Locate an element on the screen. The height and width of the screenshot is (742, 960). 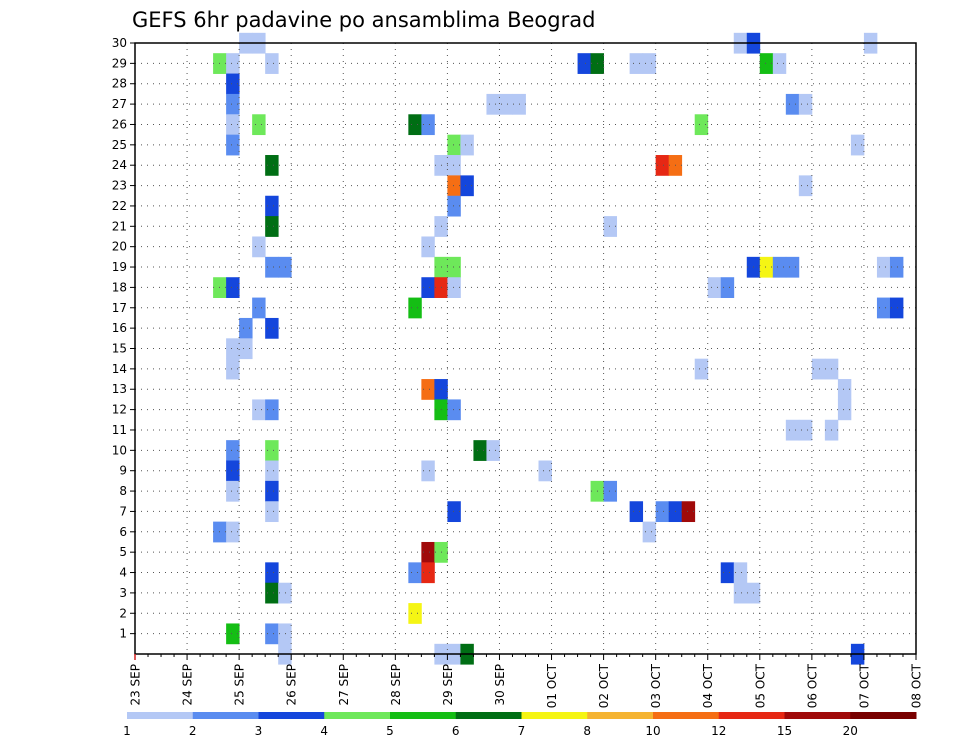
y-tick-label: 1 is located at coordinates (123, 634).